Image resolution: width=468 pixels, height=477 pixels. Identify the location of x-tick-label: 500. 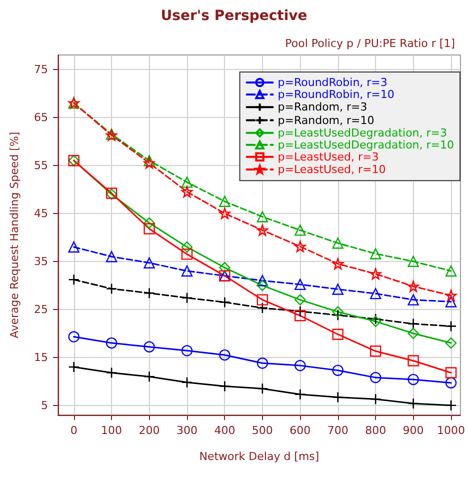
(262, 430).